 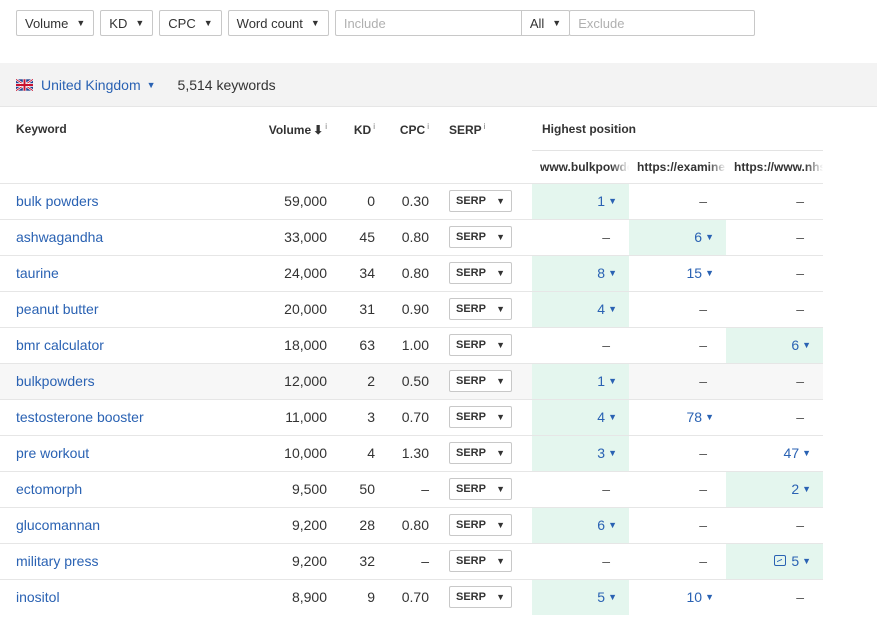 What do you see at coordinates (698, 237) in the screenshot?
I see `position-value: 6` at bounding box center [698, 237].